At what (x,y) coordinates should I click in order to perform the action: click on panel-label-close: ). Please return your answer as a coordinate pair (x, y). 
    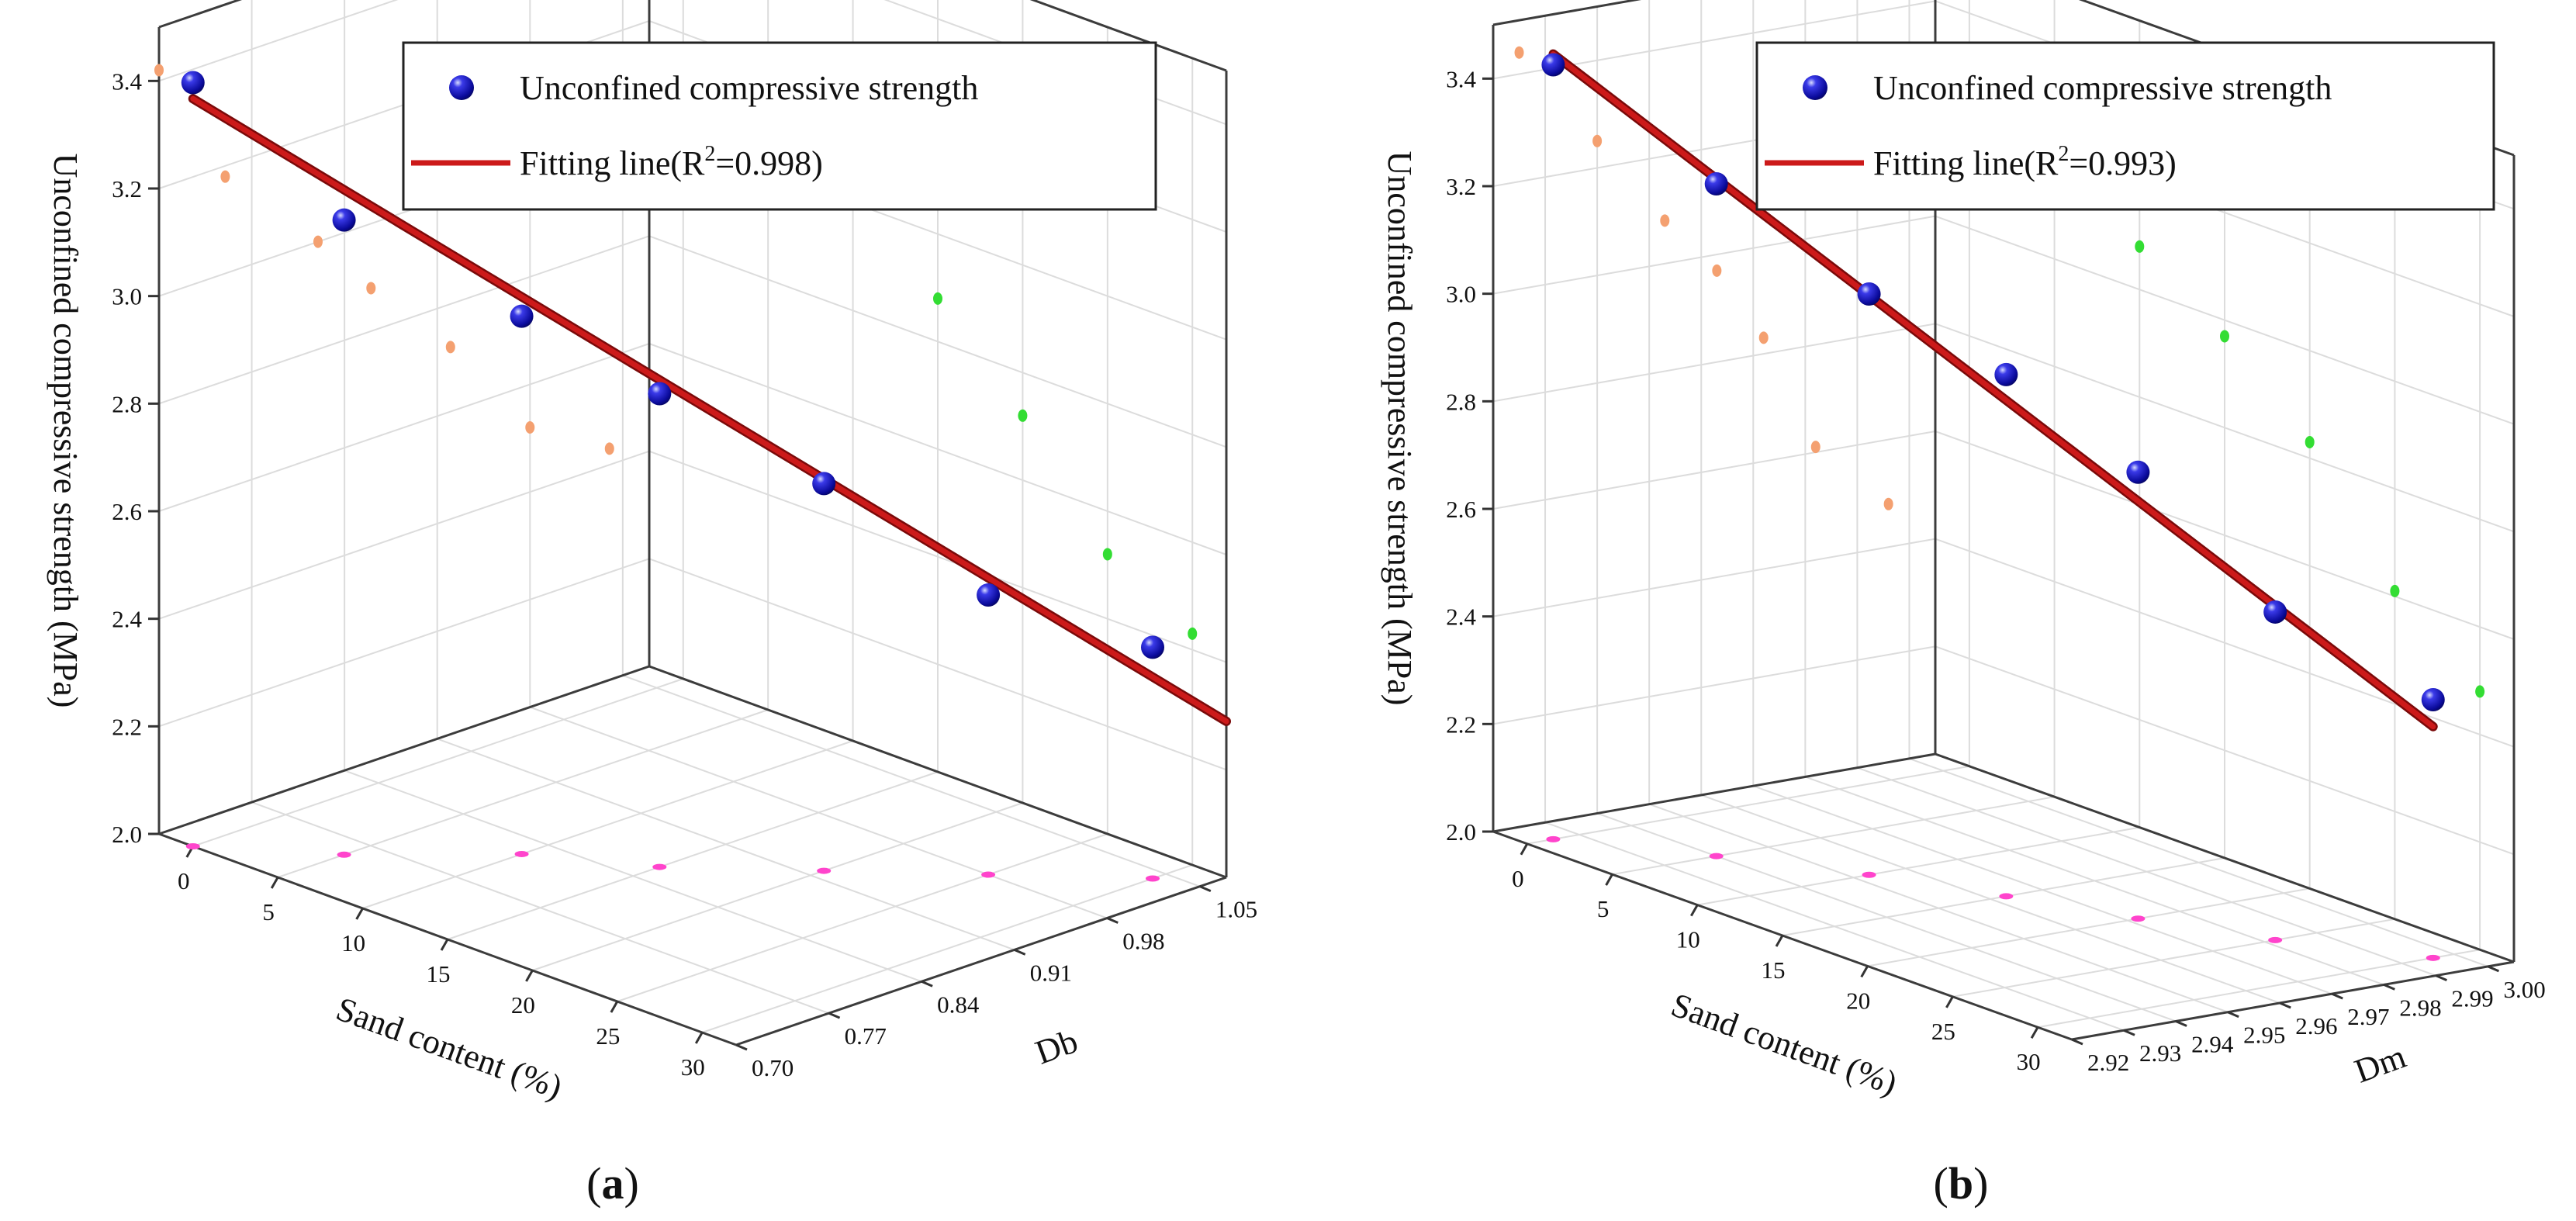
    Looking at the image, I should click on (1980, 1183).